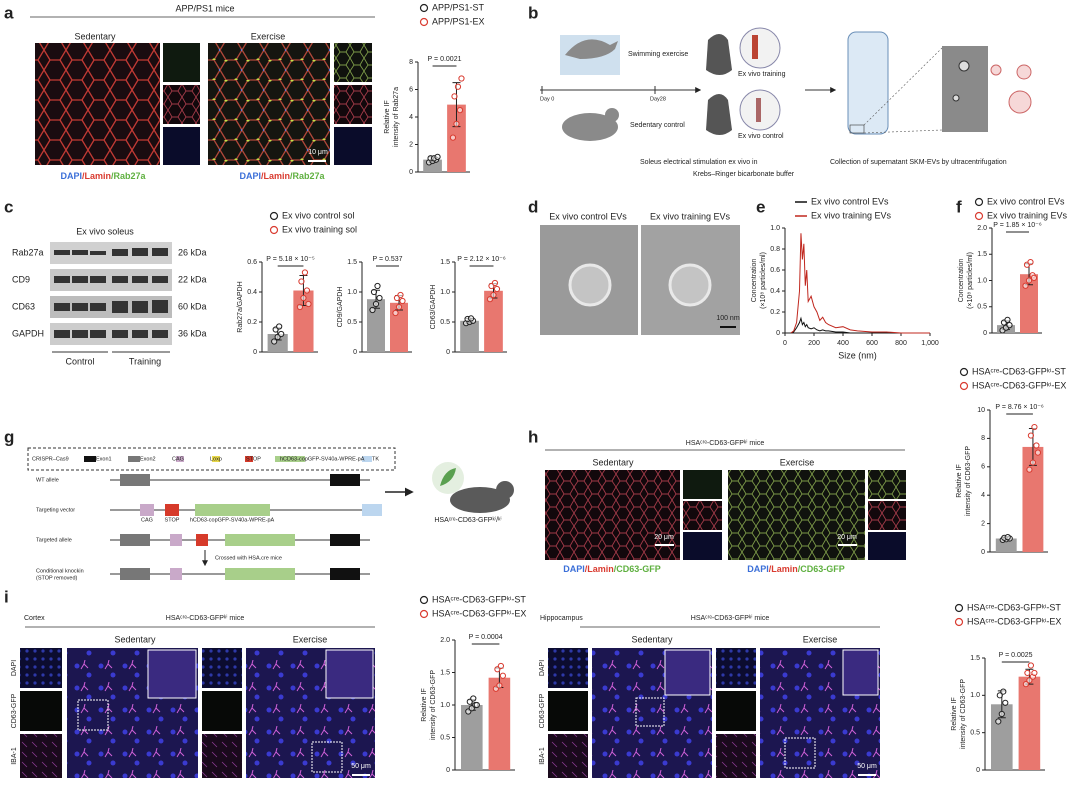 The image size is (1080, 788). Describe the element at coordinates (467, 520) in the screenshot. I see `label: HSAᶜʳᵉ-CD63-GFPᵏⁱ/ᵏⁱ` at that location.